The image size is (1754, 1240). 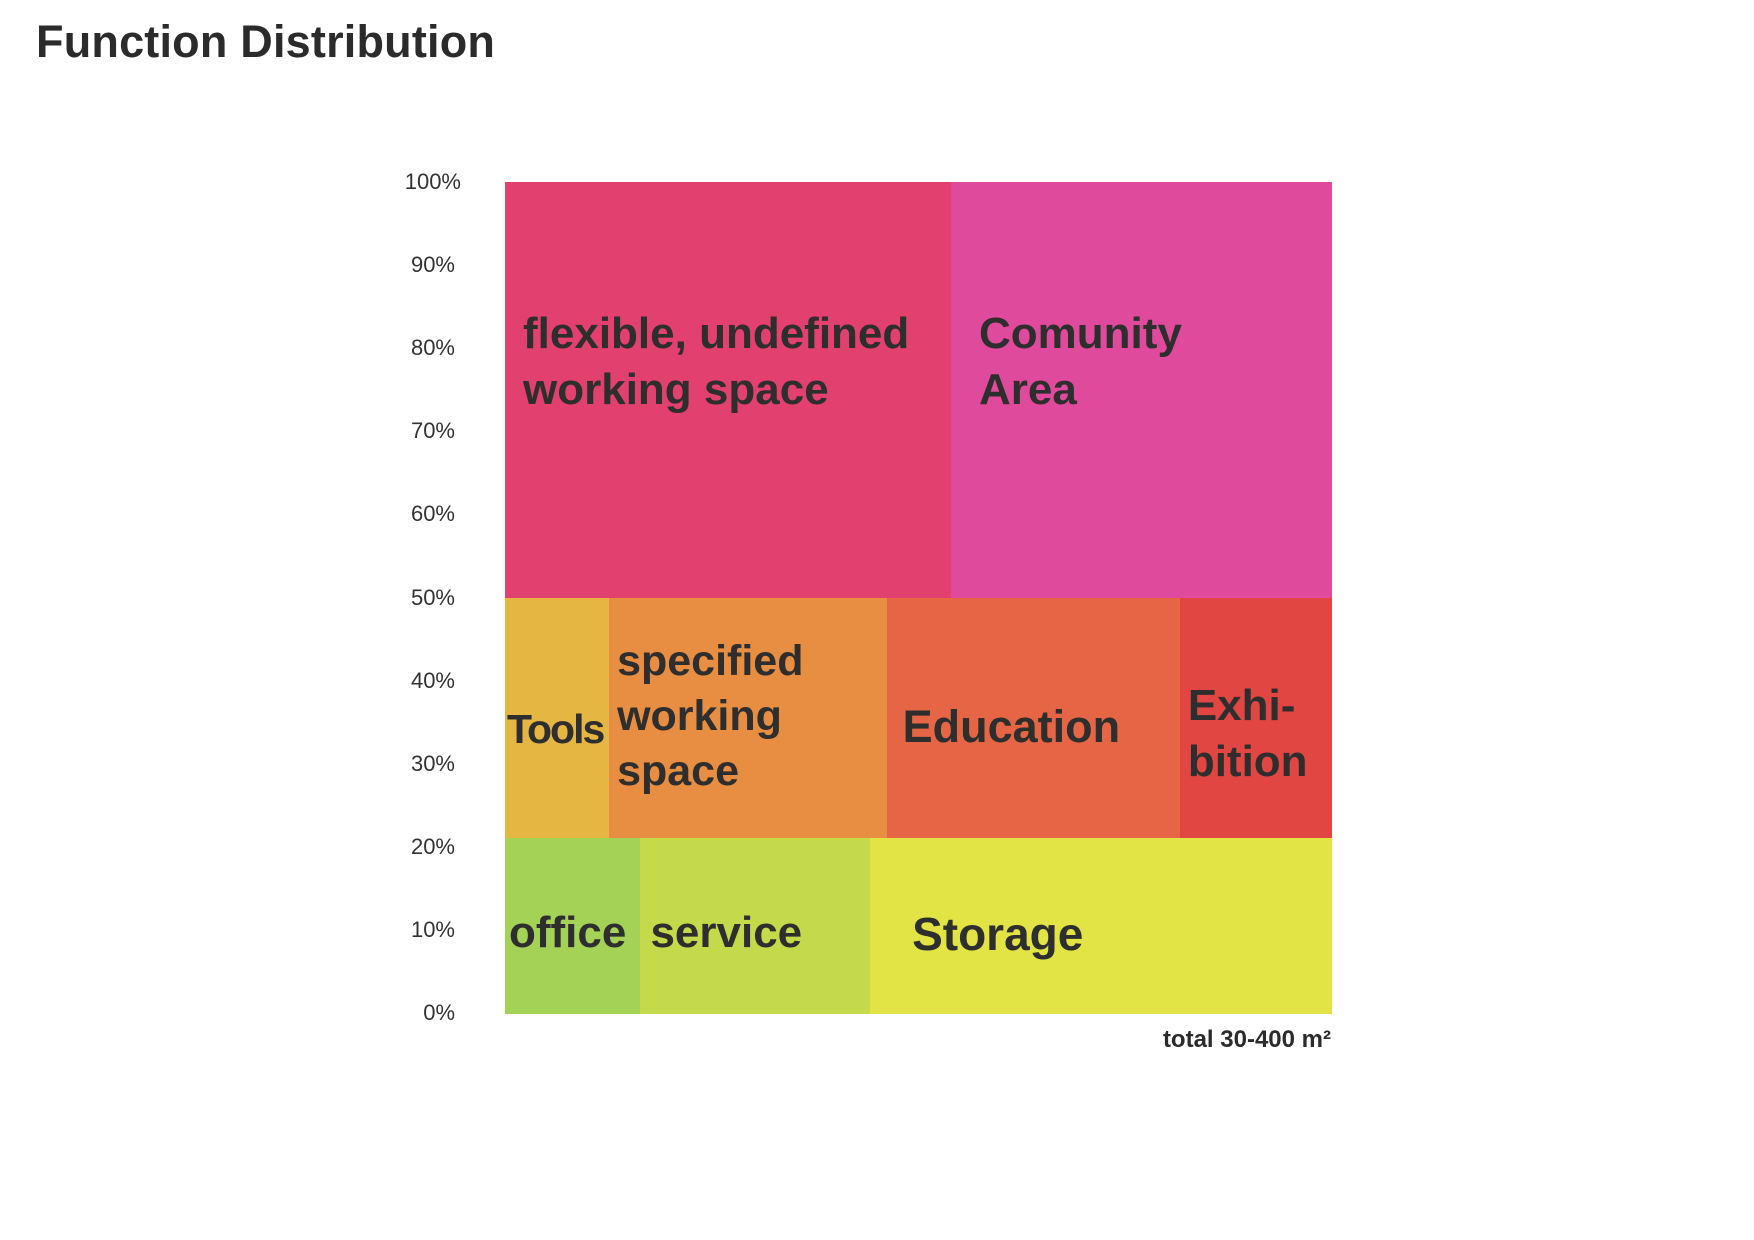 I want to click on treemap-block: flexible, undefined working space, so click(x=728, y=390).